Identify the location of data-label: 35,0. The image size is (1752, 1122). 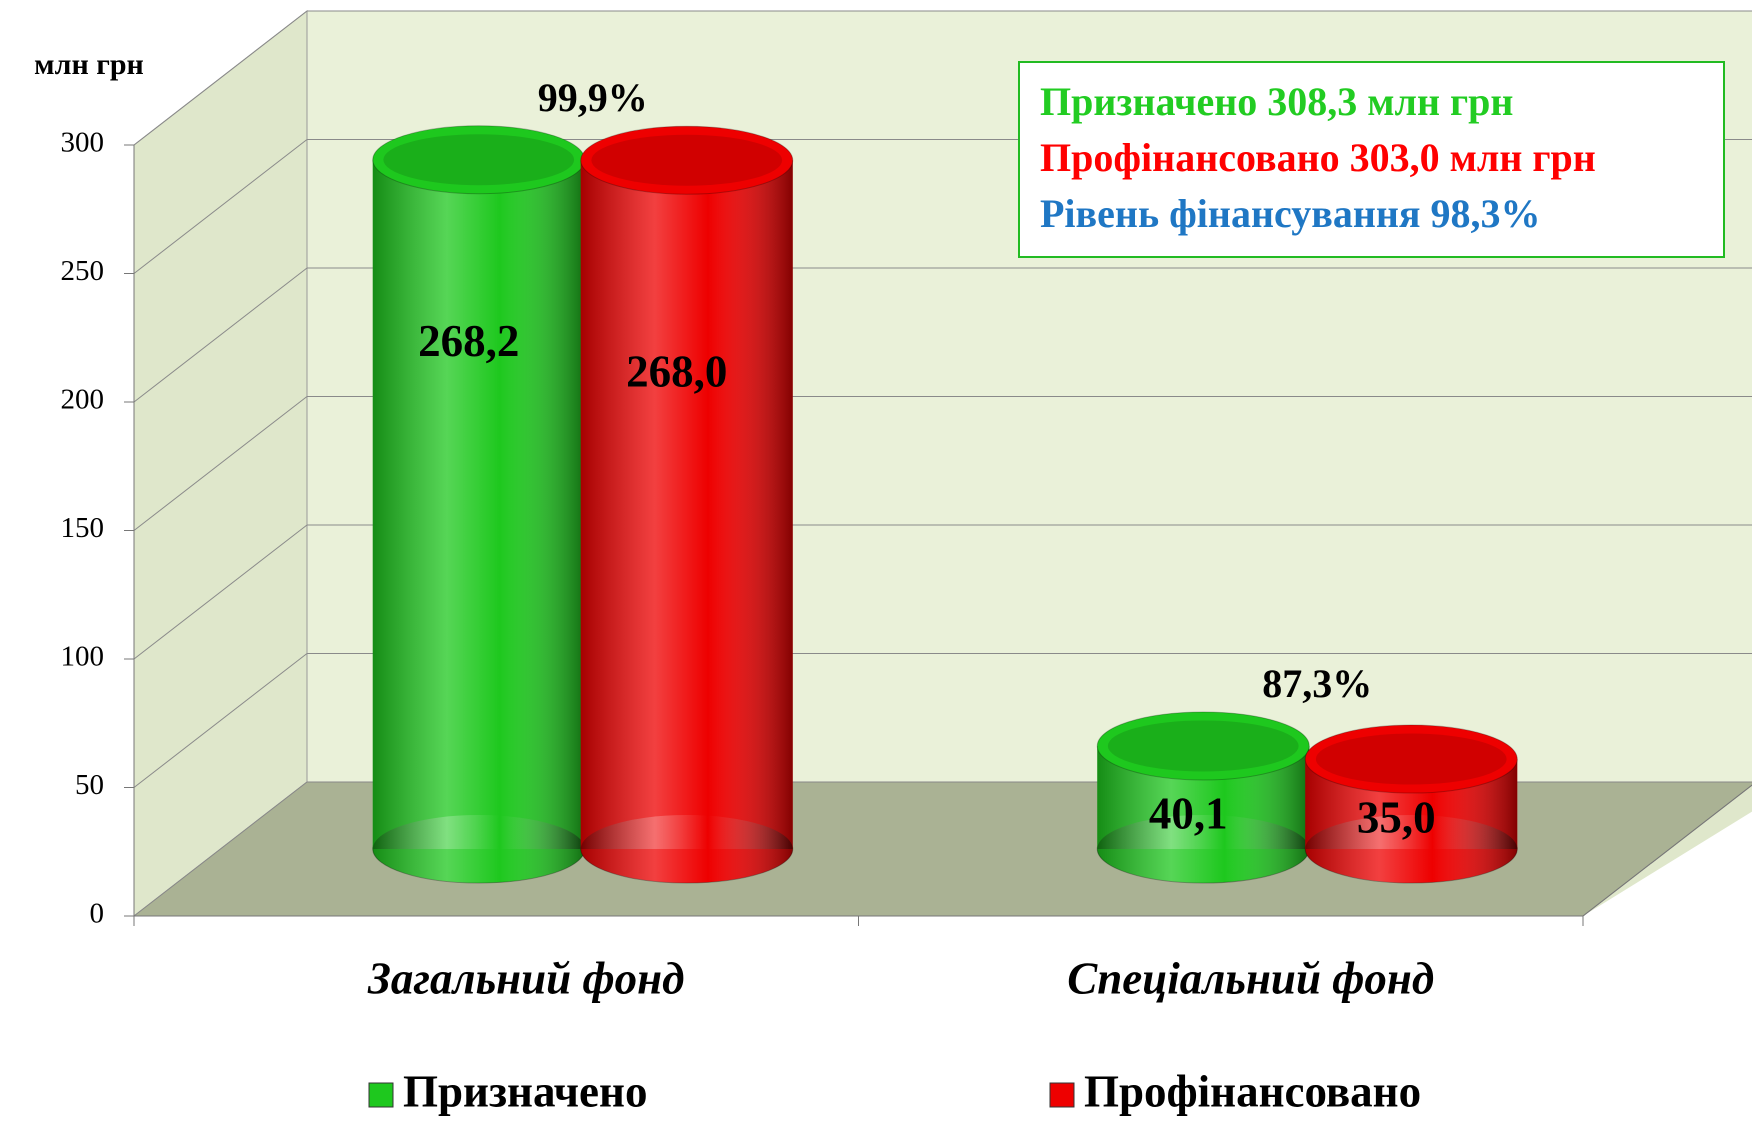
(1396, 817).